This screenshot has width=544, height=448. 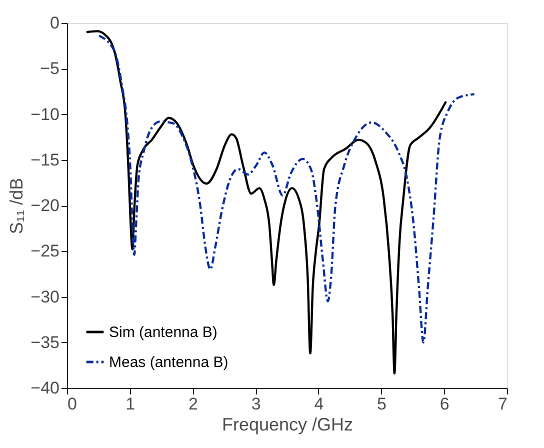 I want to click on x-tick-label: 5, so click(x=382, y=404).